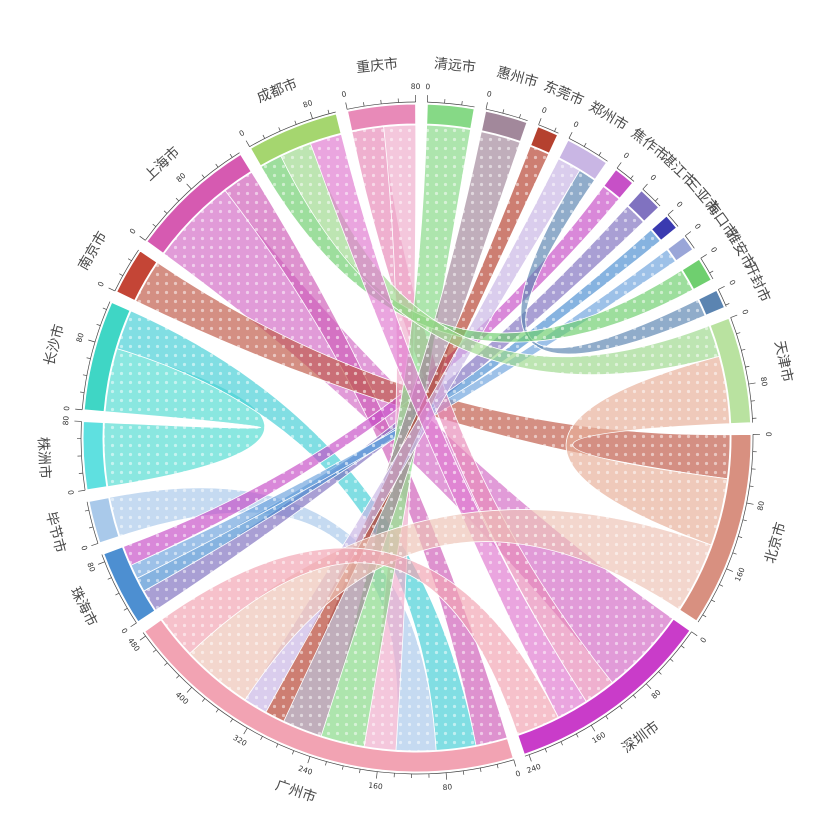 Image resolution: width=834 pixels, height=834 pixels. Describe the element at coordinates (450, 116) in the screenshot. I see `city-arc-清远市` at that location.